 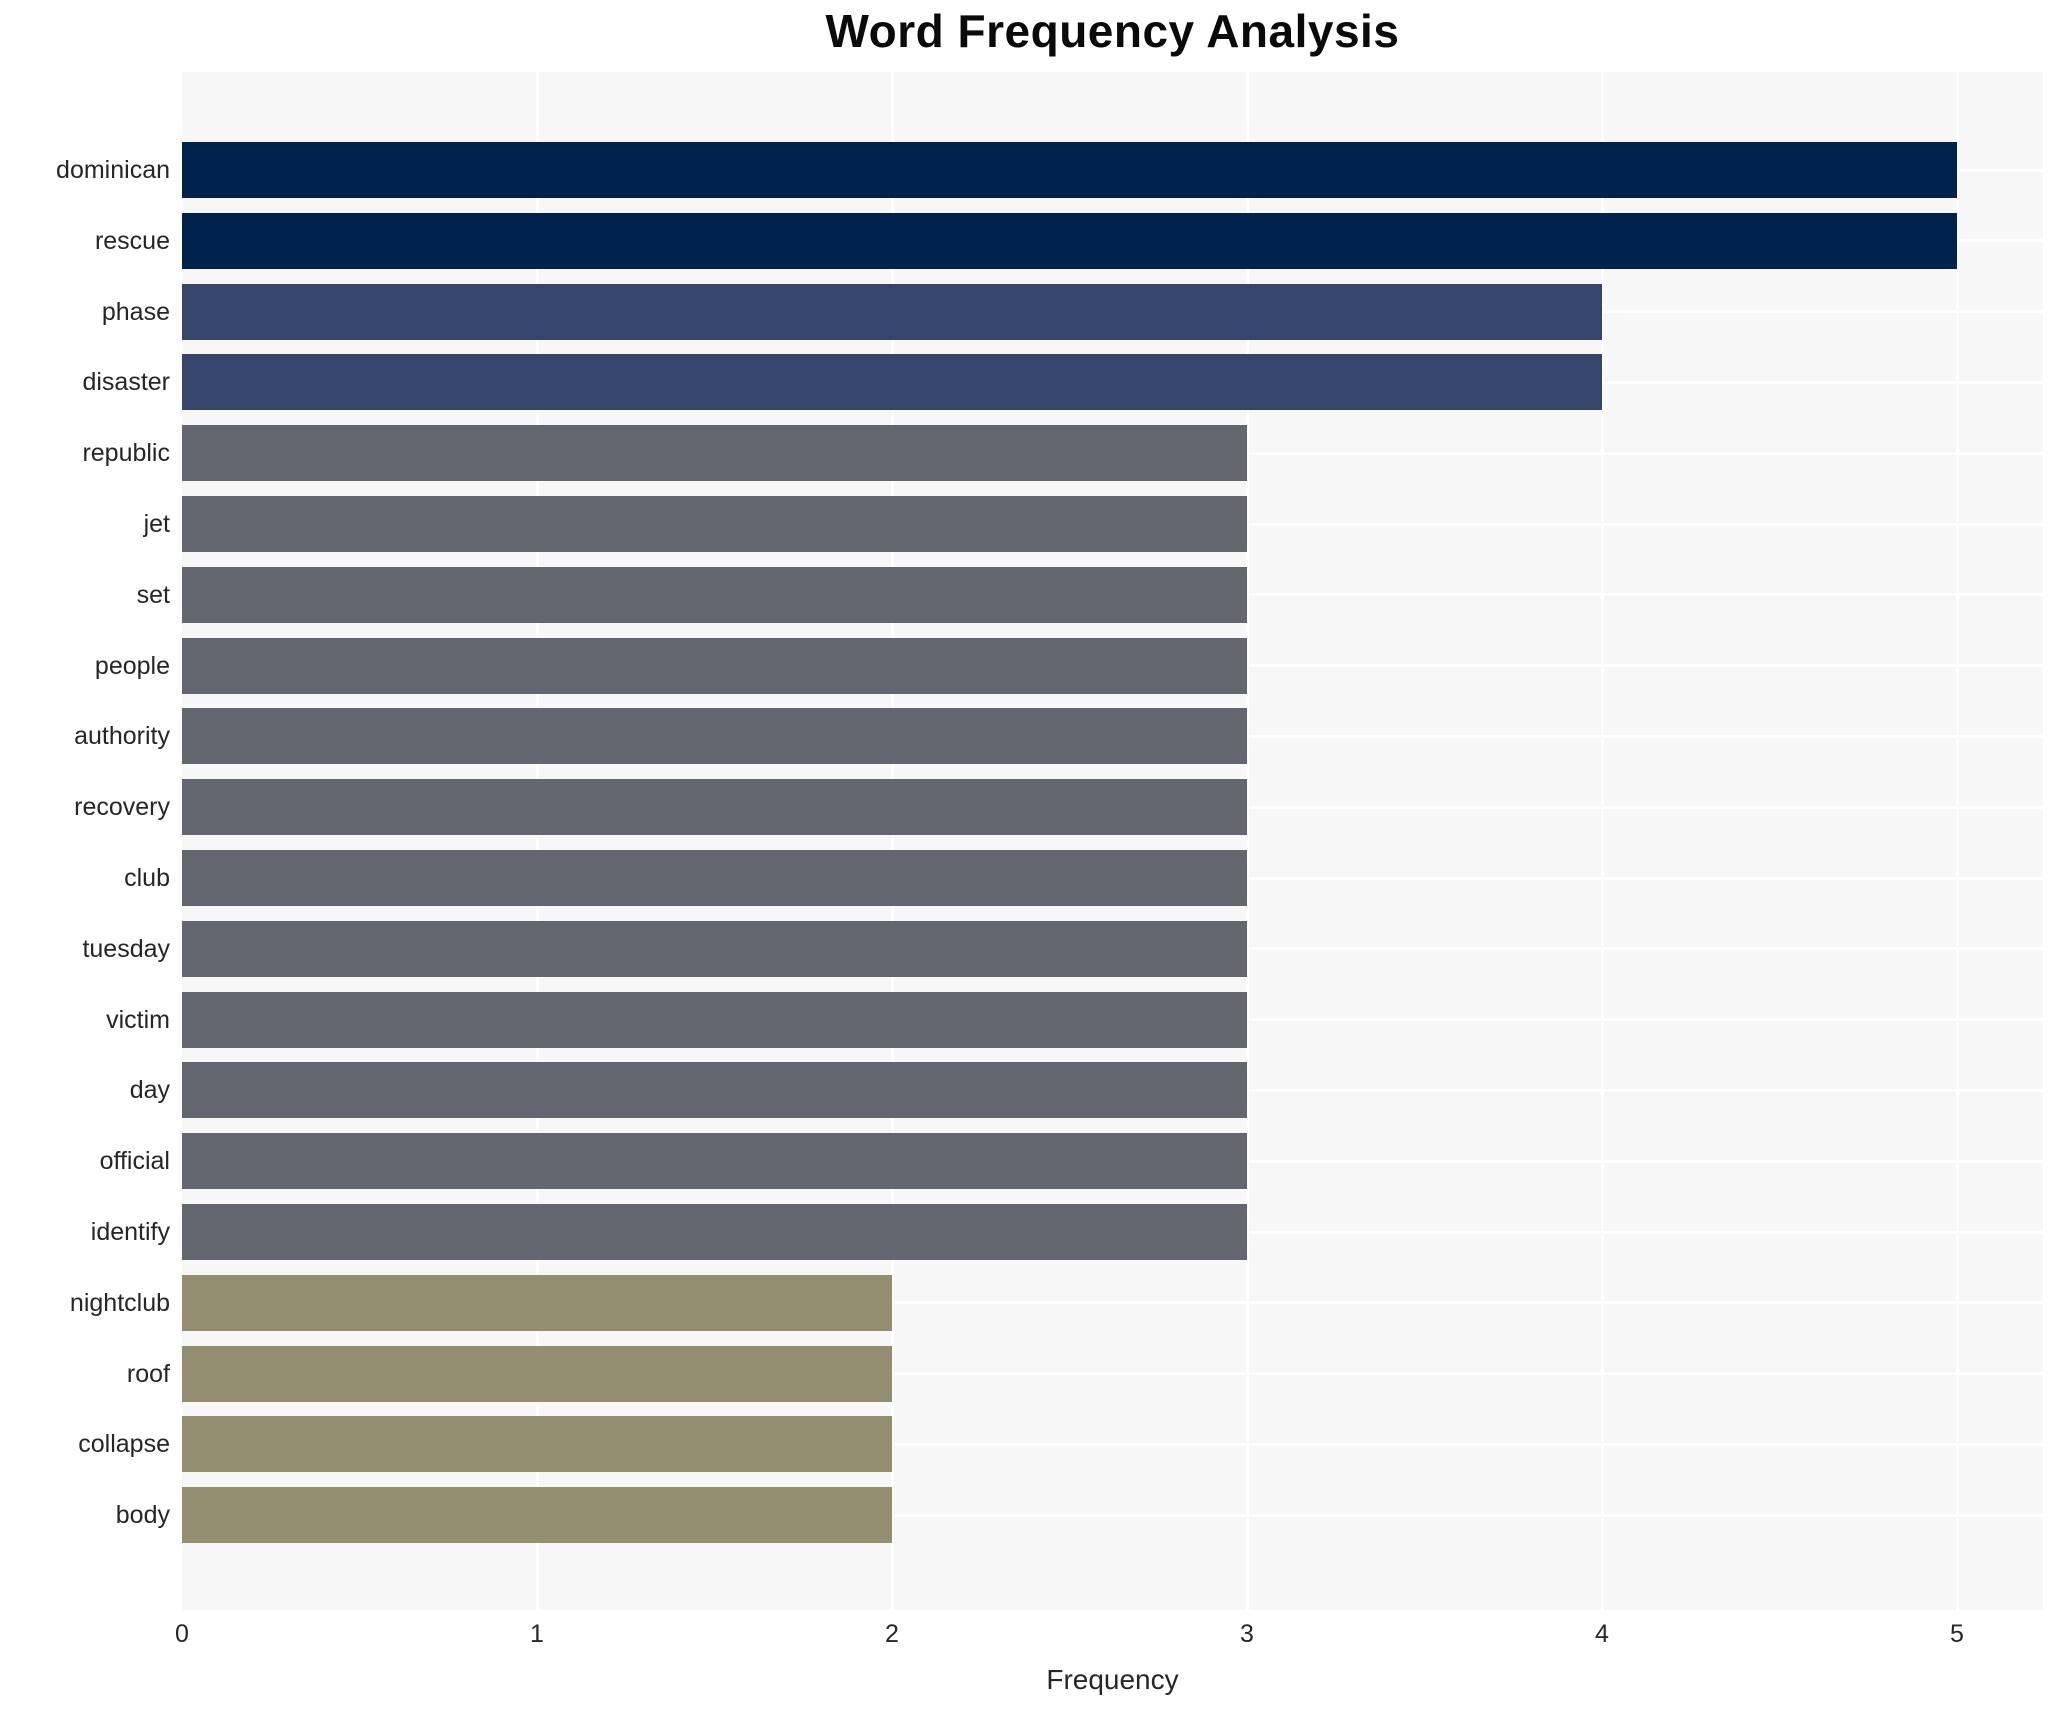 I want to click on bar-nightclub, so click(x=537, y=1302).